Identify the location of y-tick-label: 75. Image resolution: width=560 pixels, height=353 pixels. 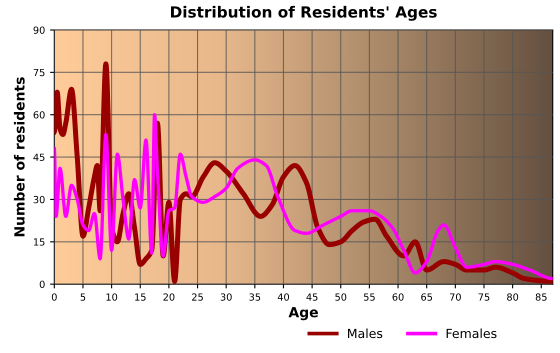
(39, 72).